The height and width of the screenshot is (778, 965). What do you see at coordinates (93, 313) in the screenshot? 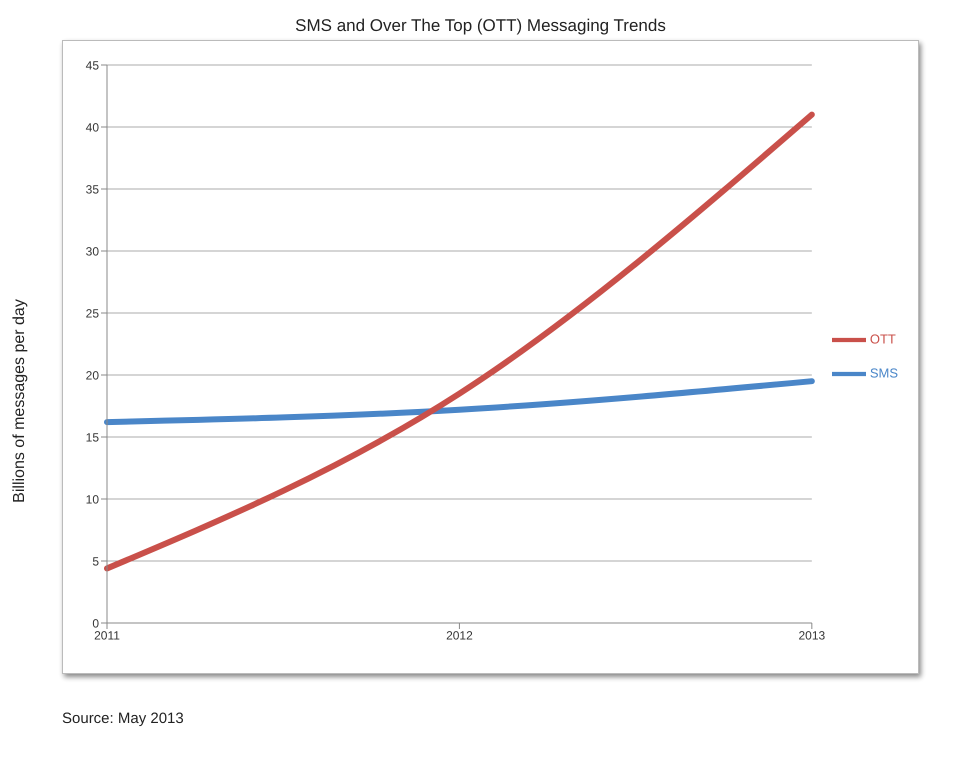
I see `y-tick-label: 25` at bounding box center [93, 313].